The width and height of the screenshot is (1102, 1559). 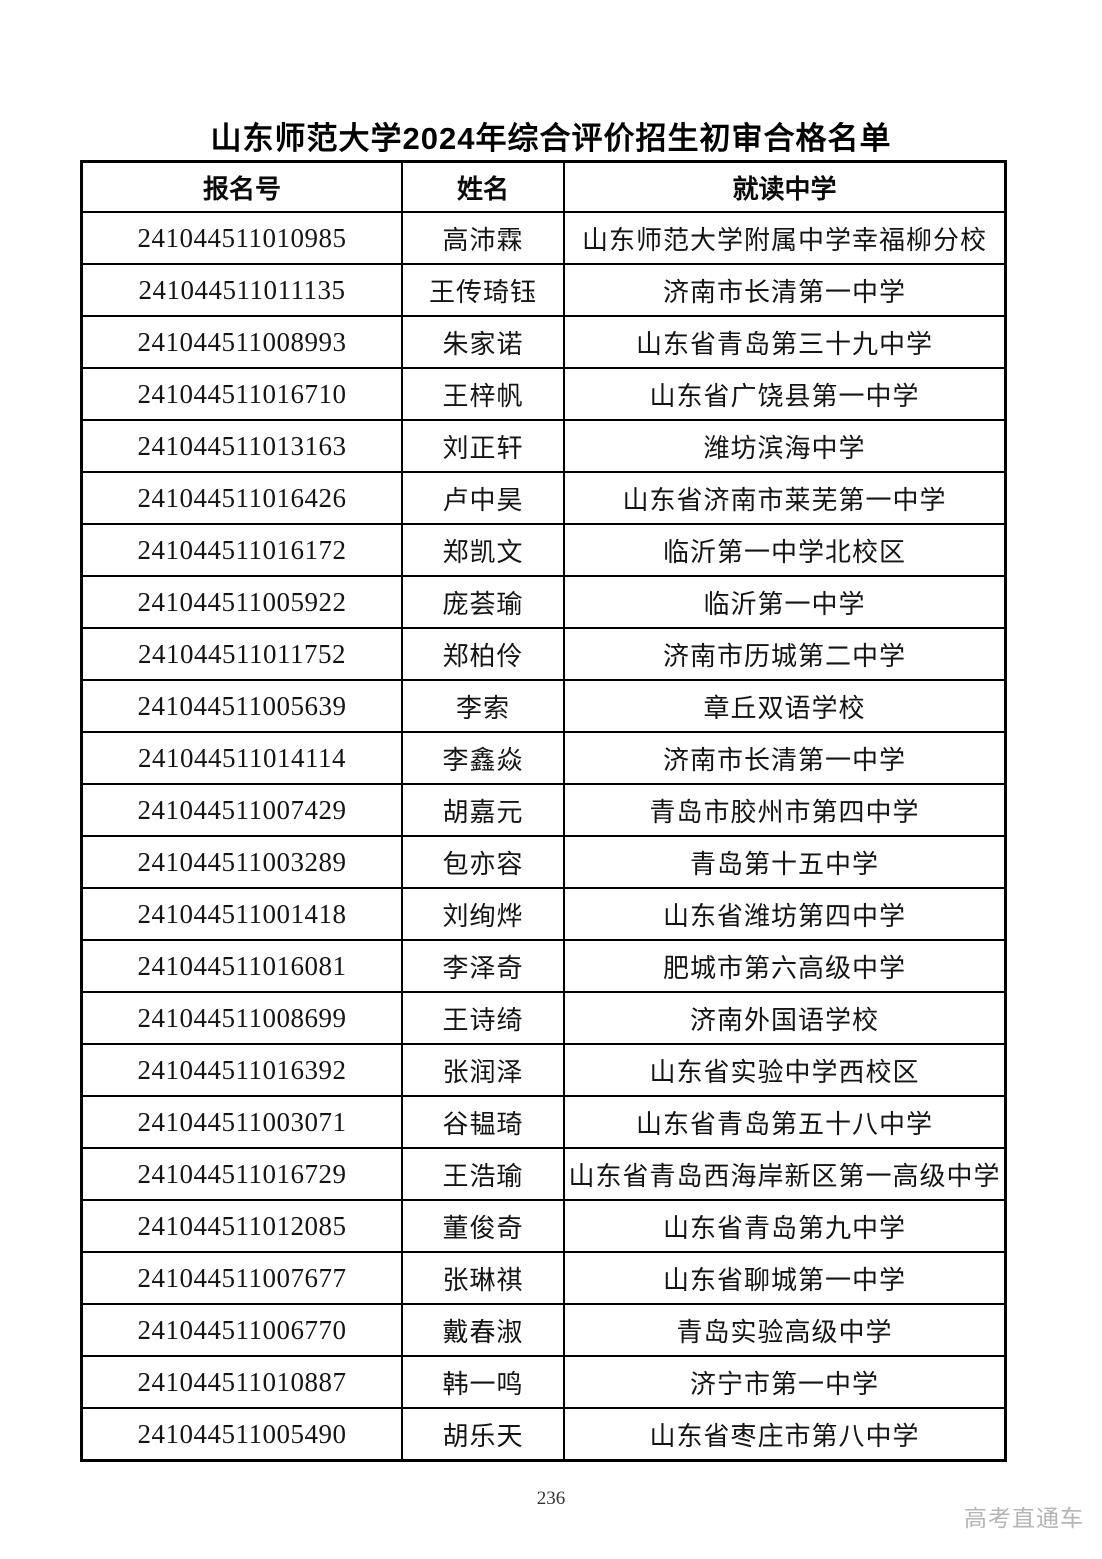 I want to click on header-registration-number: 报名号, so click(x=241, y=186).